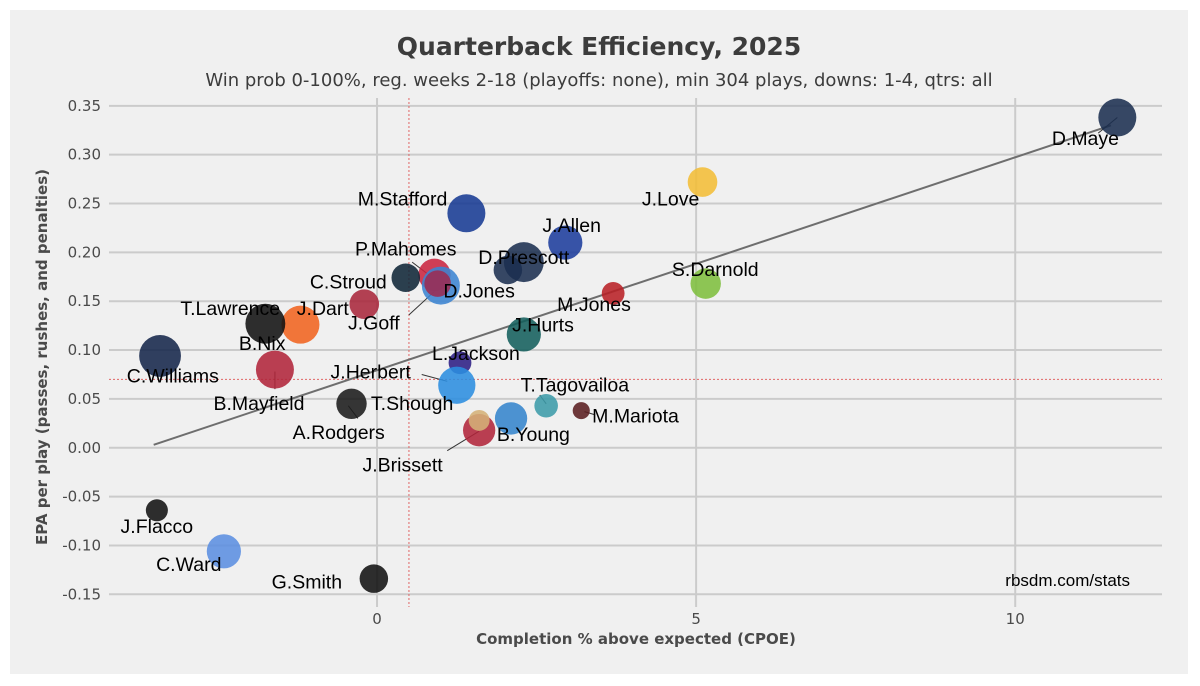  What do you see at coordinates (81, 545) in the screenshot?
I see `y-tick-label: -0.10` at bounding box center [81, 545].